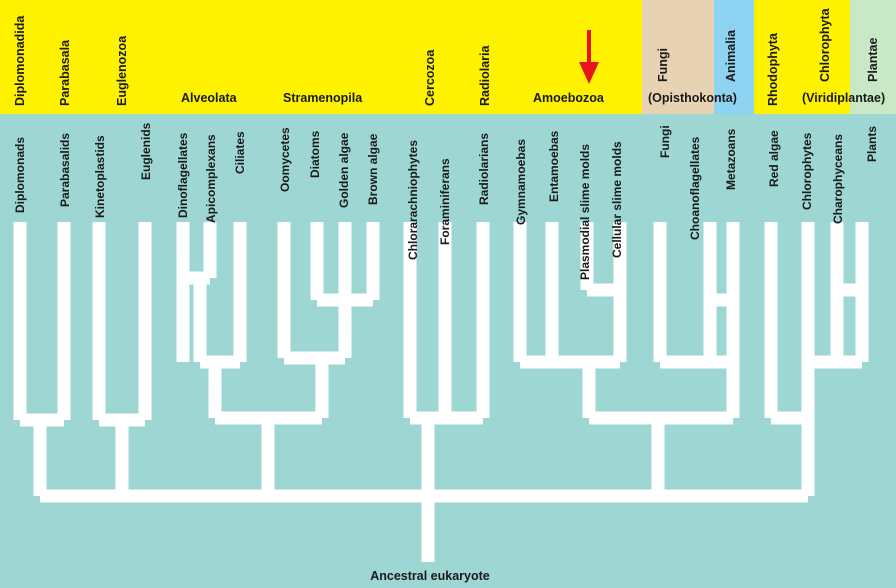 This screenshot has height=588, width=896. I want to click on taxon-oomycetes: Oomycetes, so click(285, 159).